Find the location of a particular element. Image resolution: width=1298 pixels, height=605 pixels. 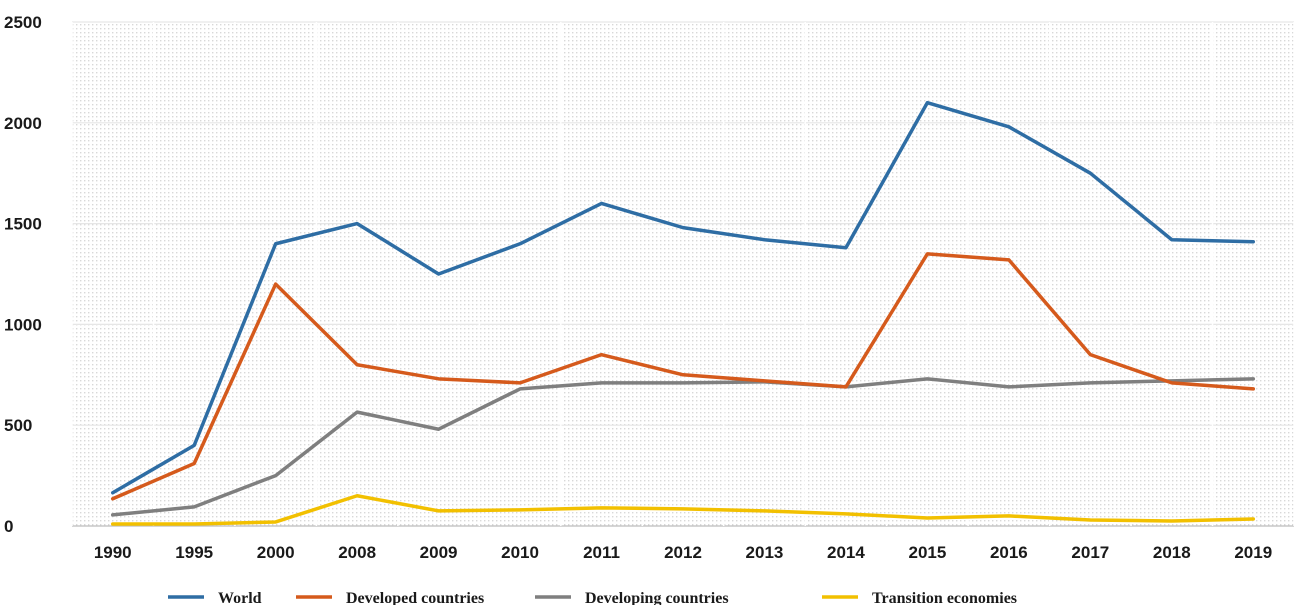

legend-label: Developed countries is located at coordinates (415, 597).